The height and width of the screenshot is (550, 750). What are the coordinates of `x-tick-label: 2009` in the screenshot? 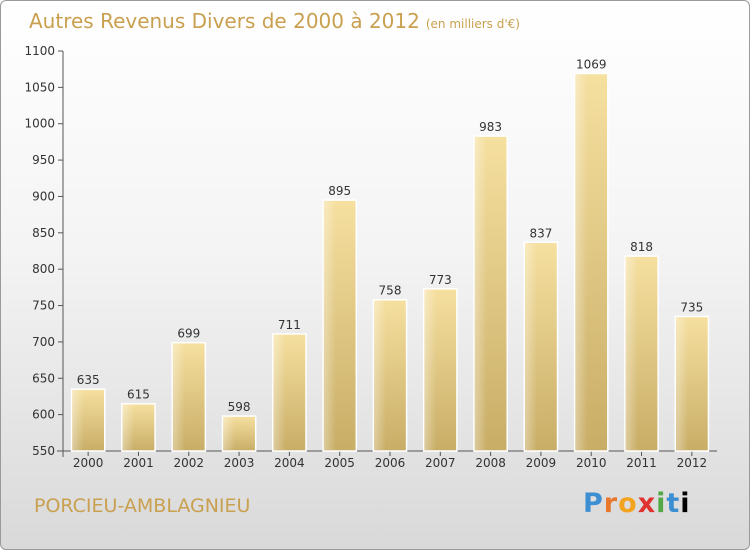 It's located at (541, 463).